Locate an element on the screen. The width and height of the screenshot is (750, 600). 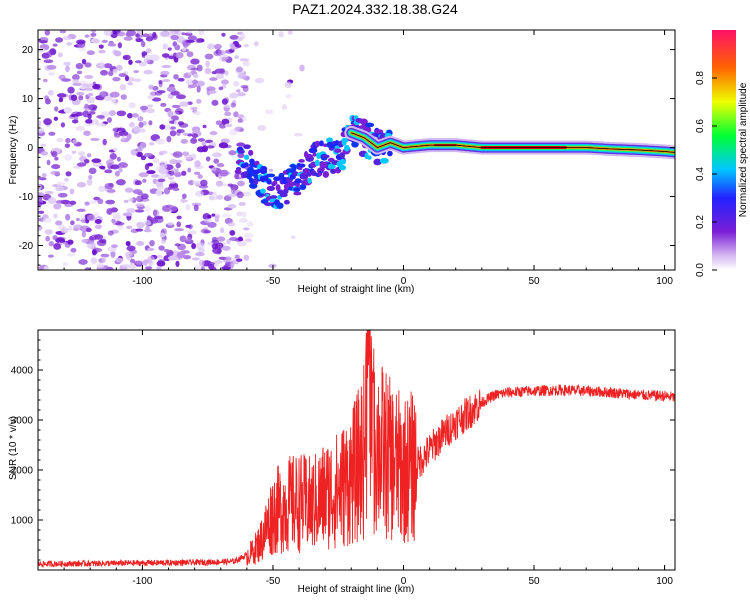
x-tick-label: 0 is located at coordinates (404, 281).